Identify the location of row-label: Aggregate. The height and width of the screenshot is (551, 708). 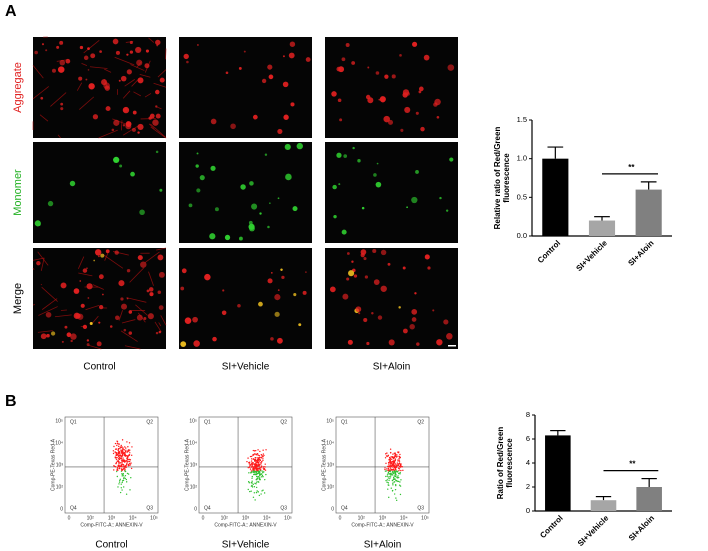
(18, 87).